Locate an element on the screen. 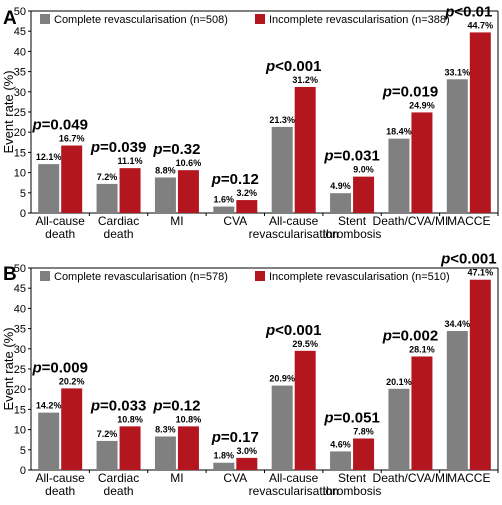 The width and height of the screenshot is (502, 505). y-tick-label: 20 is located at coordinates (20, 390).